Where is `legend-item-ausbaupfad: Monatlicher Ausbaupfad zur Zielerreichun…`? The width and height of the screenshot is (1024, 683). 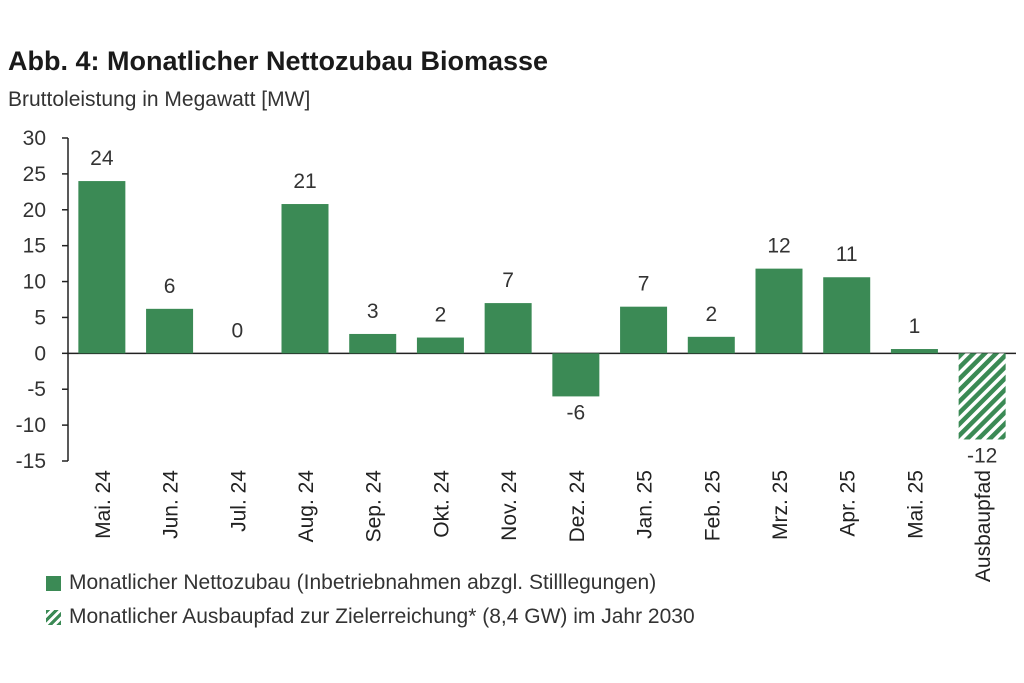
legend-item-ausbaupfad: Monatlicher Ausbaupfad zur Zielerreichun… is located at coordinates (370, 617).